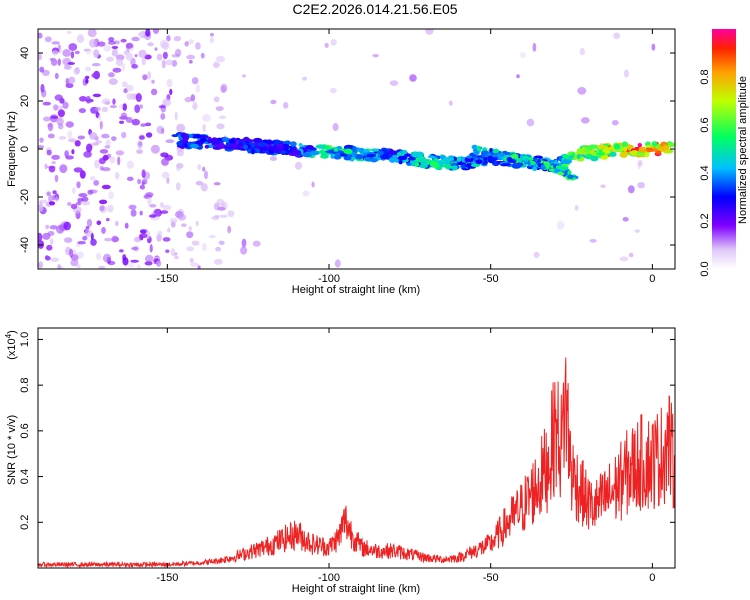 This screenshot has width=750, height=600. Describe the element at coordinates (25, 384) in the screenshot. I see `y-tick-label: 0.8` at that location.